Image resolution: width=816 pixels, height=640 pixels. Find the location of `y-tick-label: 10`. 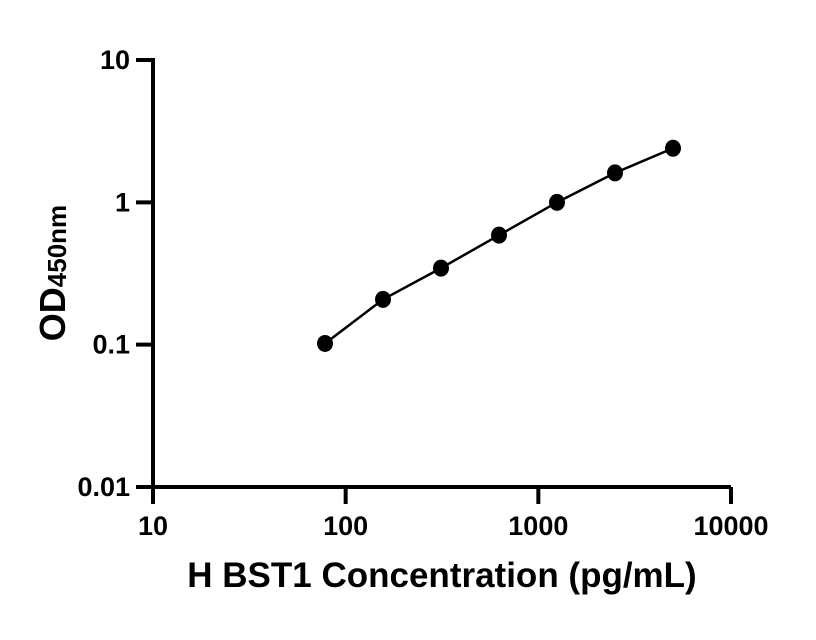

y-tick-label: 10 is located at coordinates (115, 60).